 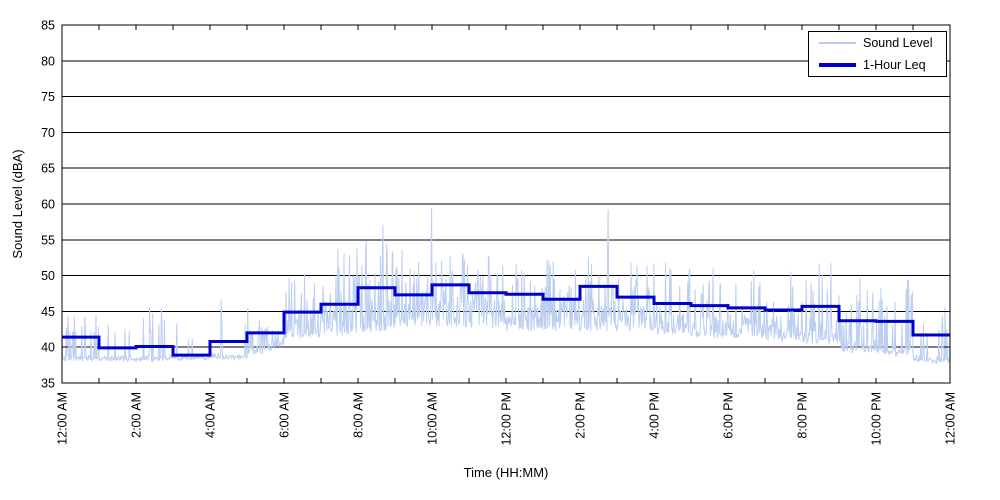 What do you see at coordinates (894, 64) in the screenshot?
I see `legend-label-1-hour-leq: 1-Hour Leq` at bounding box center [894, 64].